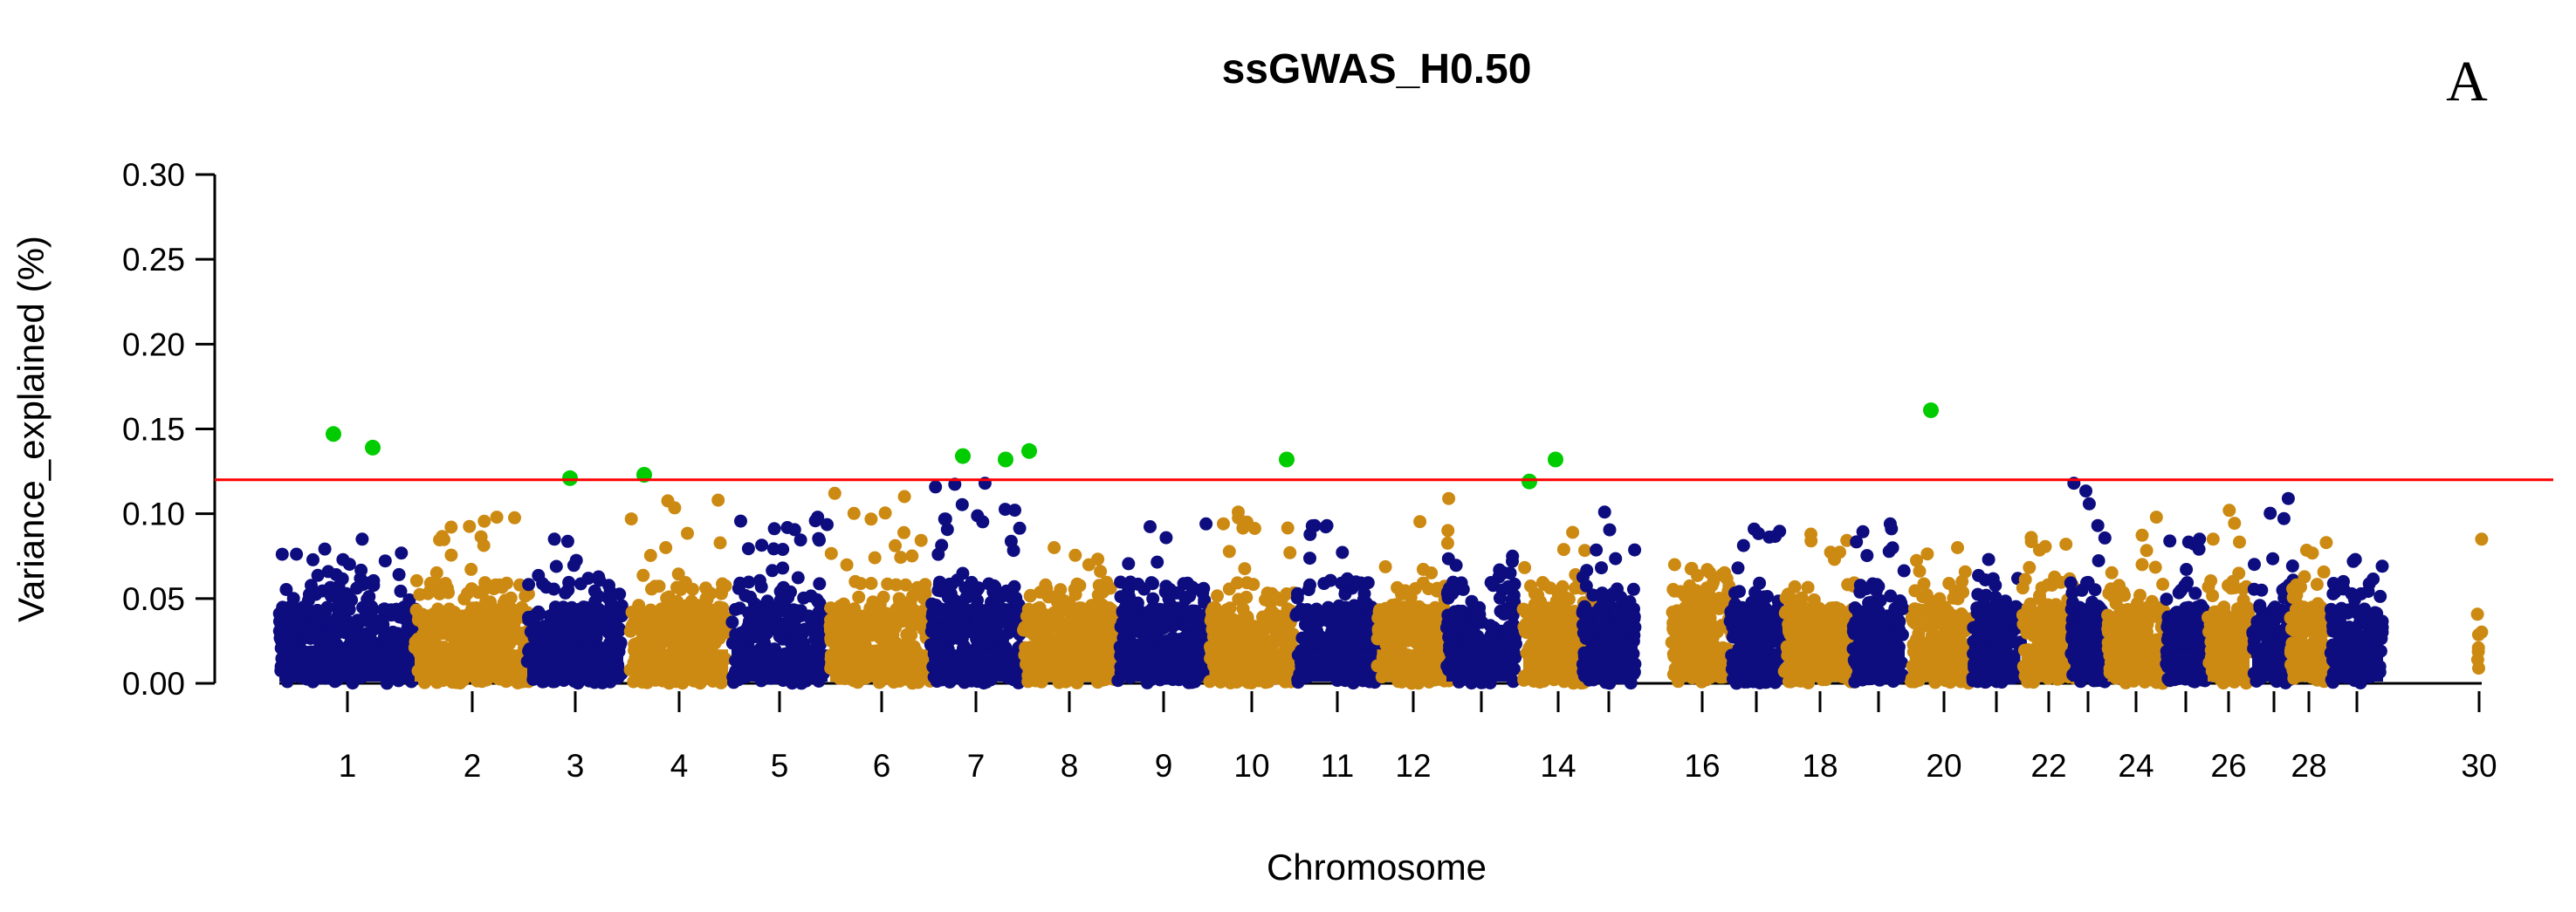  I want to click on x-tick-label: 8, so click(1070, 766).